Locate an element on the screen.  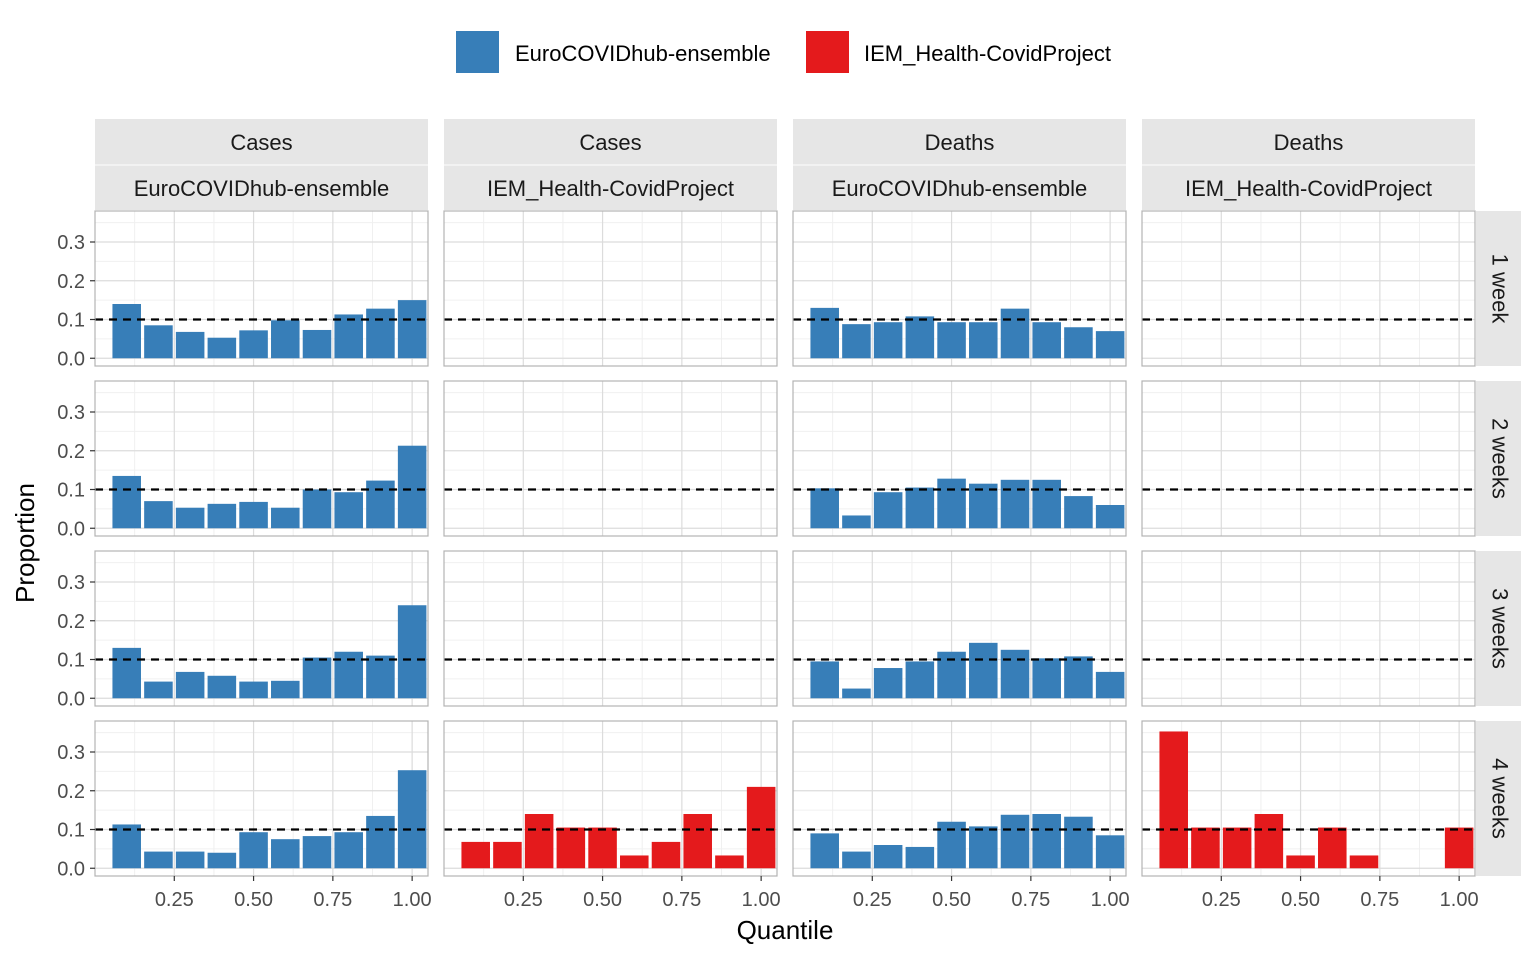
strip-model-label: IEM_Health-CovidProject is located at coordinates (610, 188).